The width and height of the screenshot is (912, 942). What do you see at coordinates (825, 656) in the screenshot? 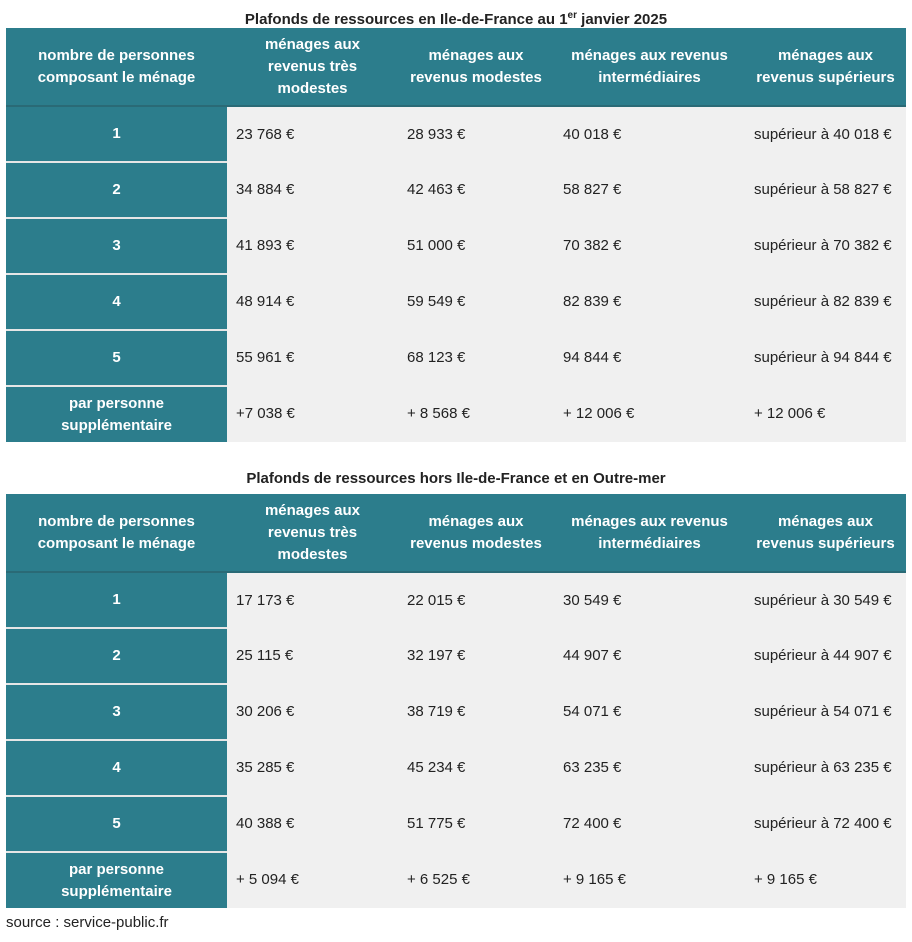
I see `cell-higher: supérieur à 44 907 €` at bounding box center [825, 656].